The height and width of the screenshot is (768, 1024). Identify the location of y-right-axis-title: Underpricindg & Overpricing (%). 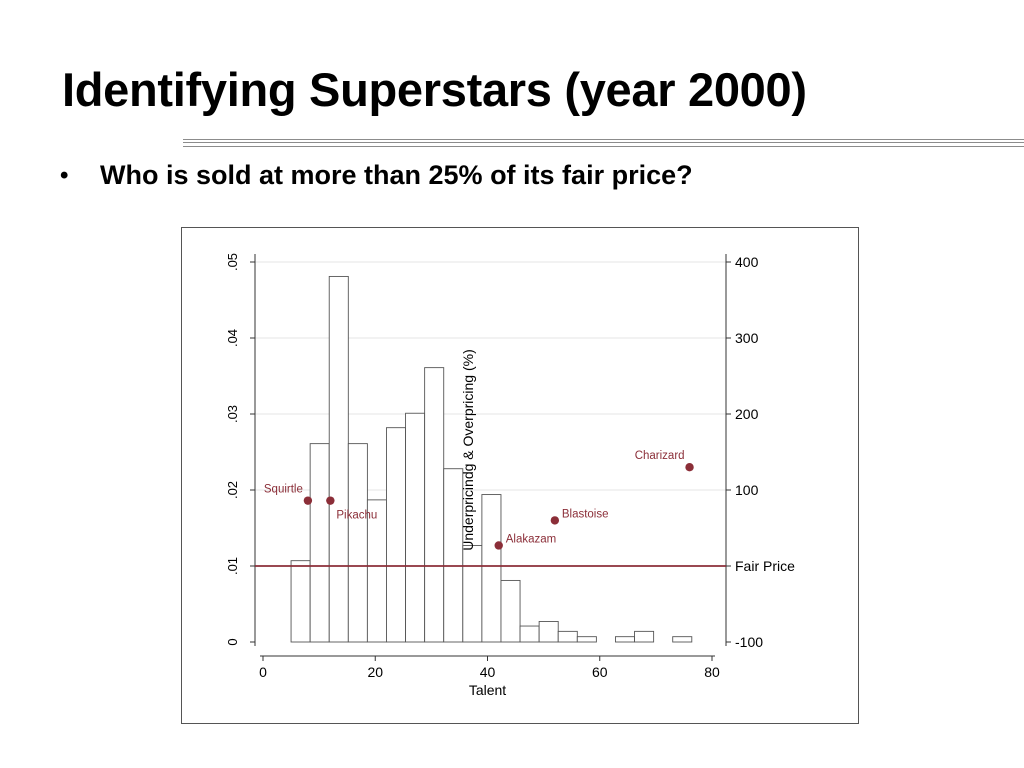
(468, 450).